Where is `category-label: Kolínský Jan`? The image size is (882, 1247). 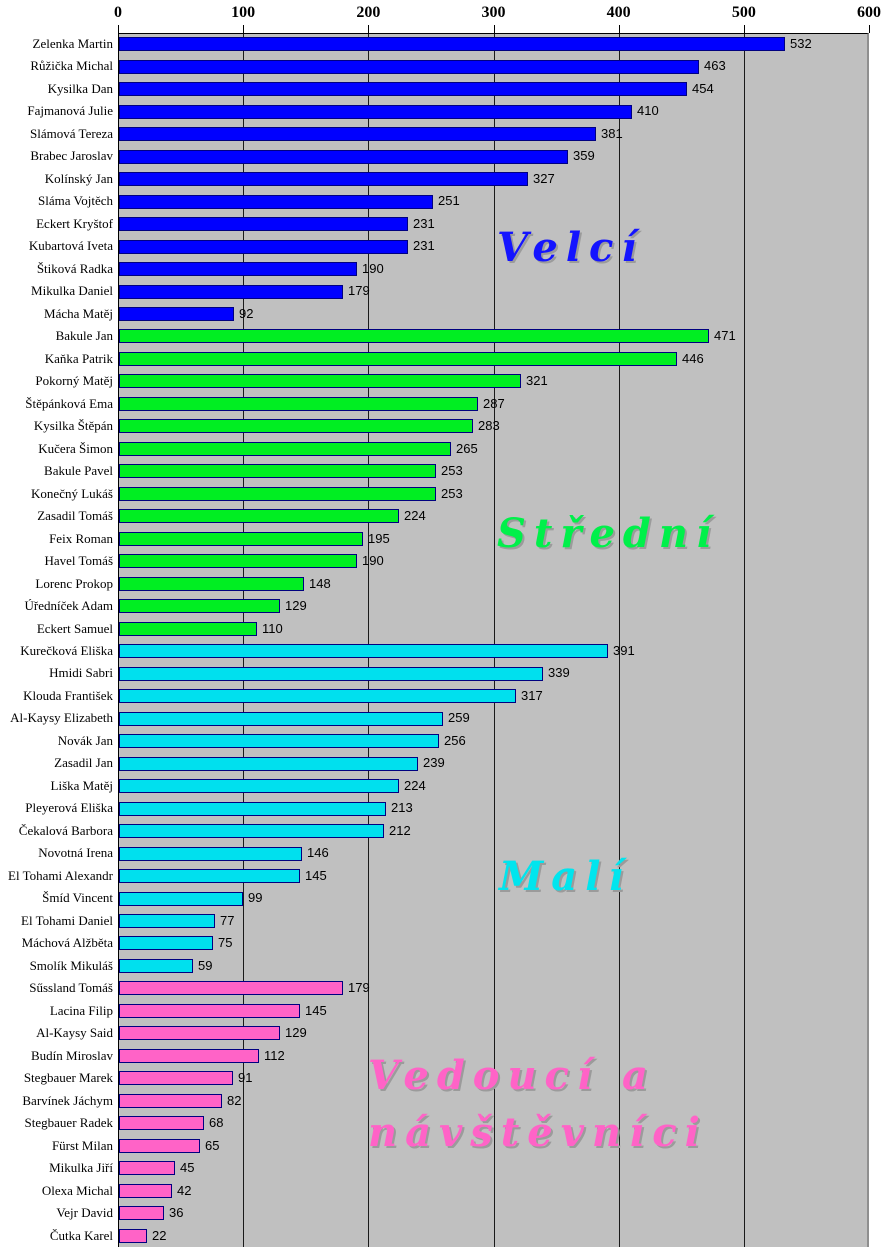 category-label: Kolínský Jan is located at coordinates (78, 178).